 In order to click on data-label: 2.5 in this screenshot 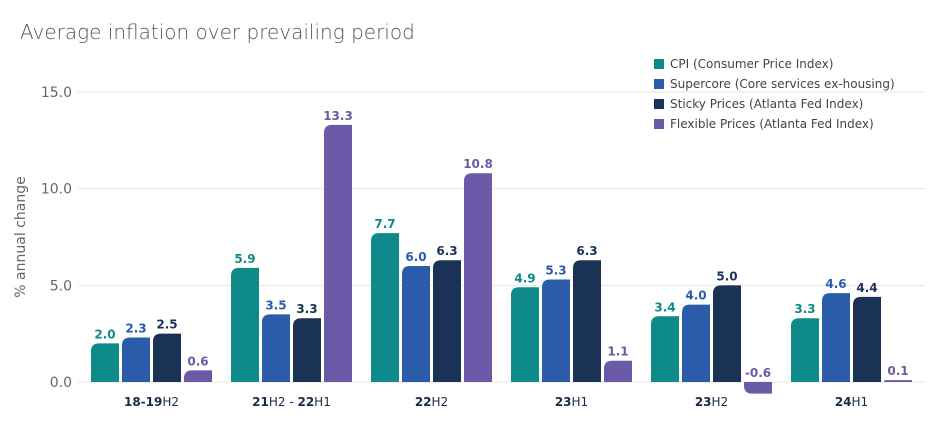, I will do `click(166, 325)`.